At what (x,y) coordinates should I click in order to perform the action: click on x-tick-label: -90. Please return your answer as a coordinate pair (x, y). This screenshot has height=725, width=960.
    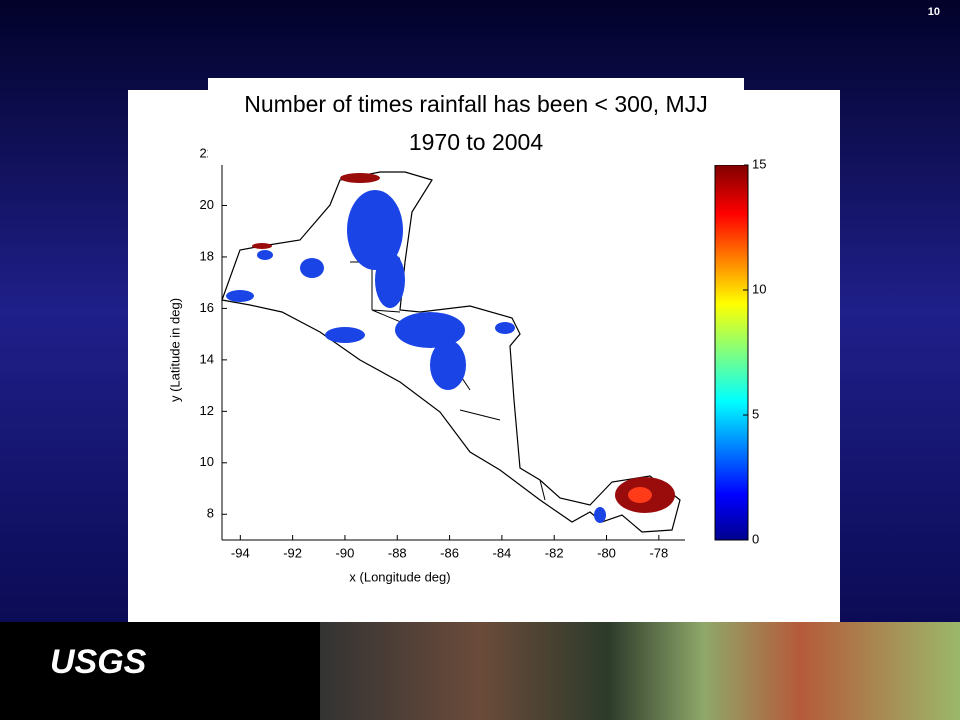
    Looking at the image, I should click on (345, 552).